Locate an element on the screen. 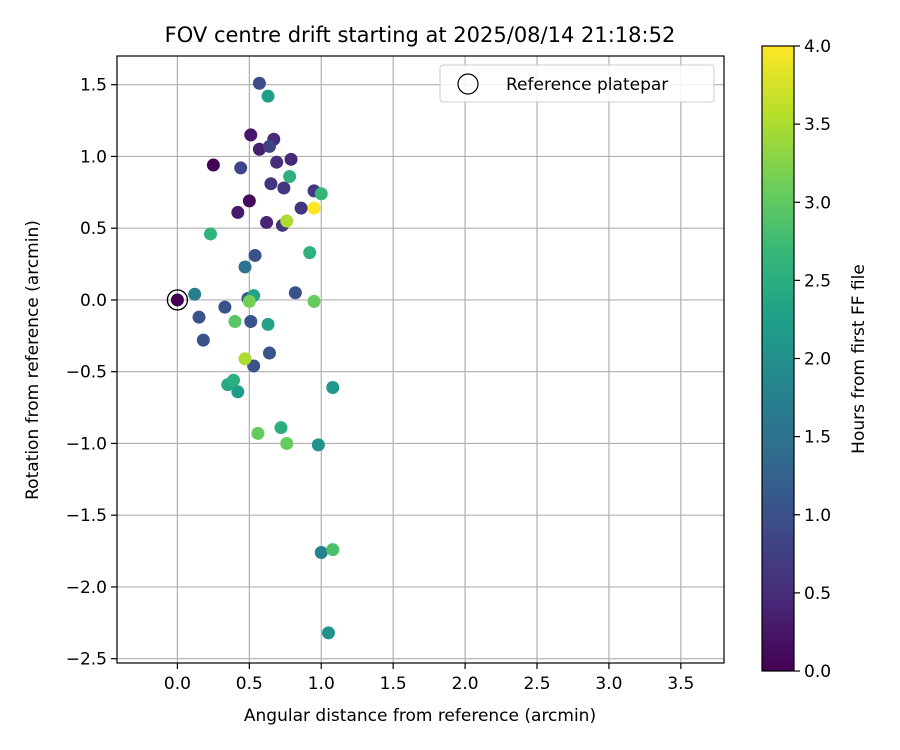 The image size is (900, 750). colorbar-tick-label: 2.0 is located at coordinates (817, 360).